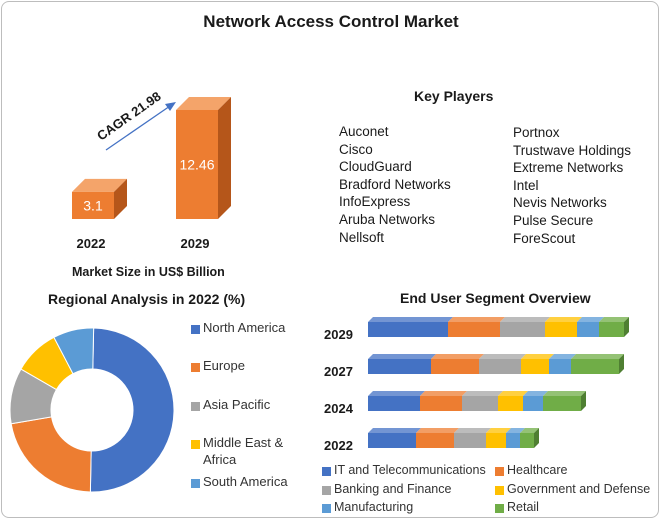  Describe the element at coordinates (579, 489) in the screenshot. I see `end-user-legend-label: Government and Defense` at that location.